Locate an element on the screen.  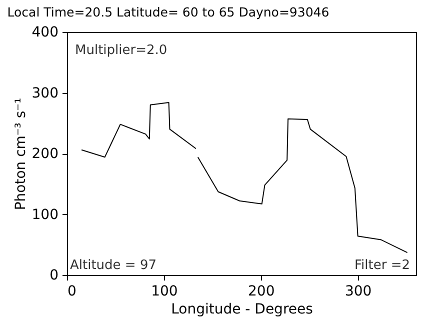
annotation: Filter =2 is located at coordinates (382, 265).